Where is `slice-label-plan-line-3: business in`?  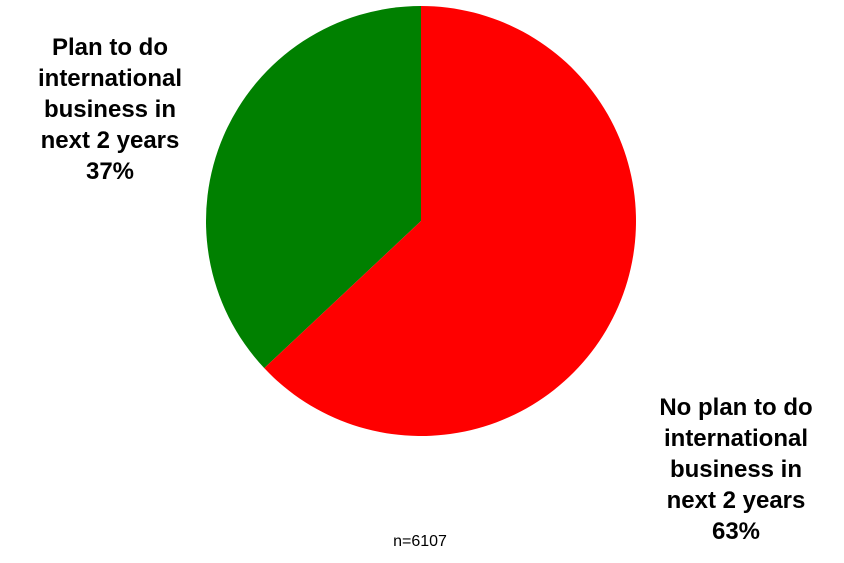
slice-label-plan-line-3: business in is located at coordinates (110, 109).